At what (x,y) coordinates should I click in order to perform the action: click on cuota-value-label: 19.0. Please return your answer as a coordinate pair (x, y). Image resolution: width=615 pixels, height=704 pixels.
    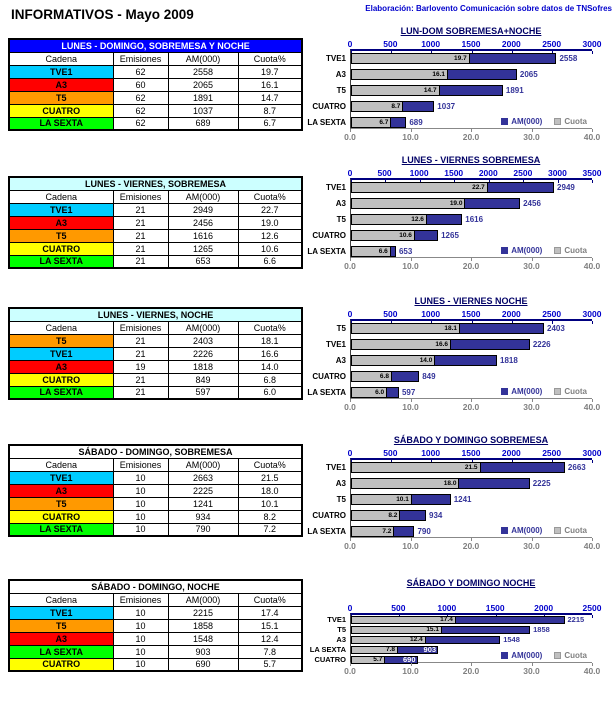
    Looking at the image, I should click on (456, 203).